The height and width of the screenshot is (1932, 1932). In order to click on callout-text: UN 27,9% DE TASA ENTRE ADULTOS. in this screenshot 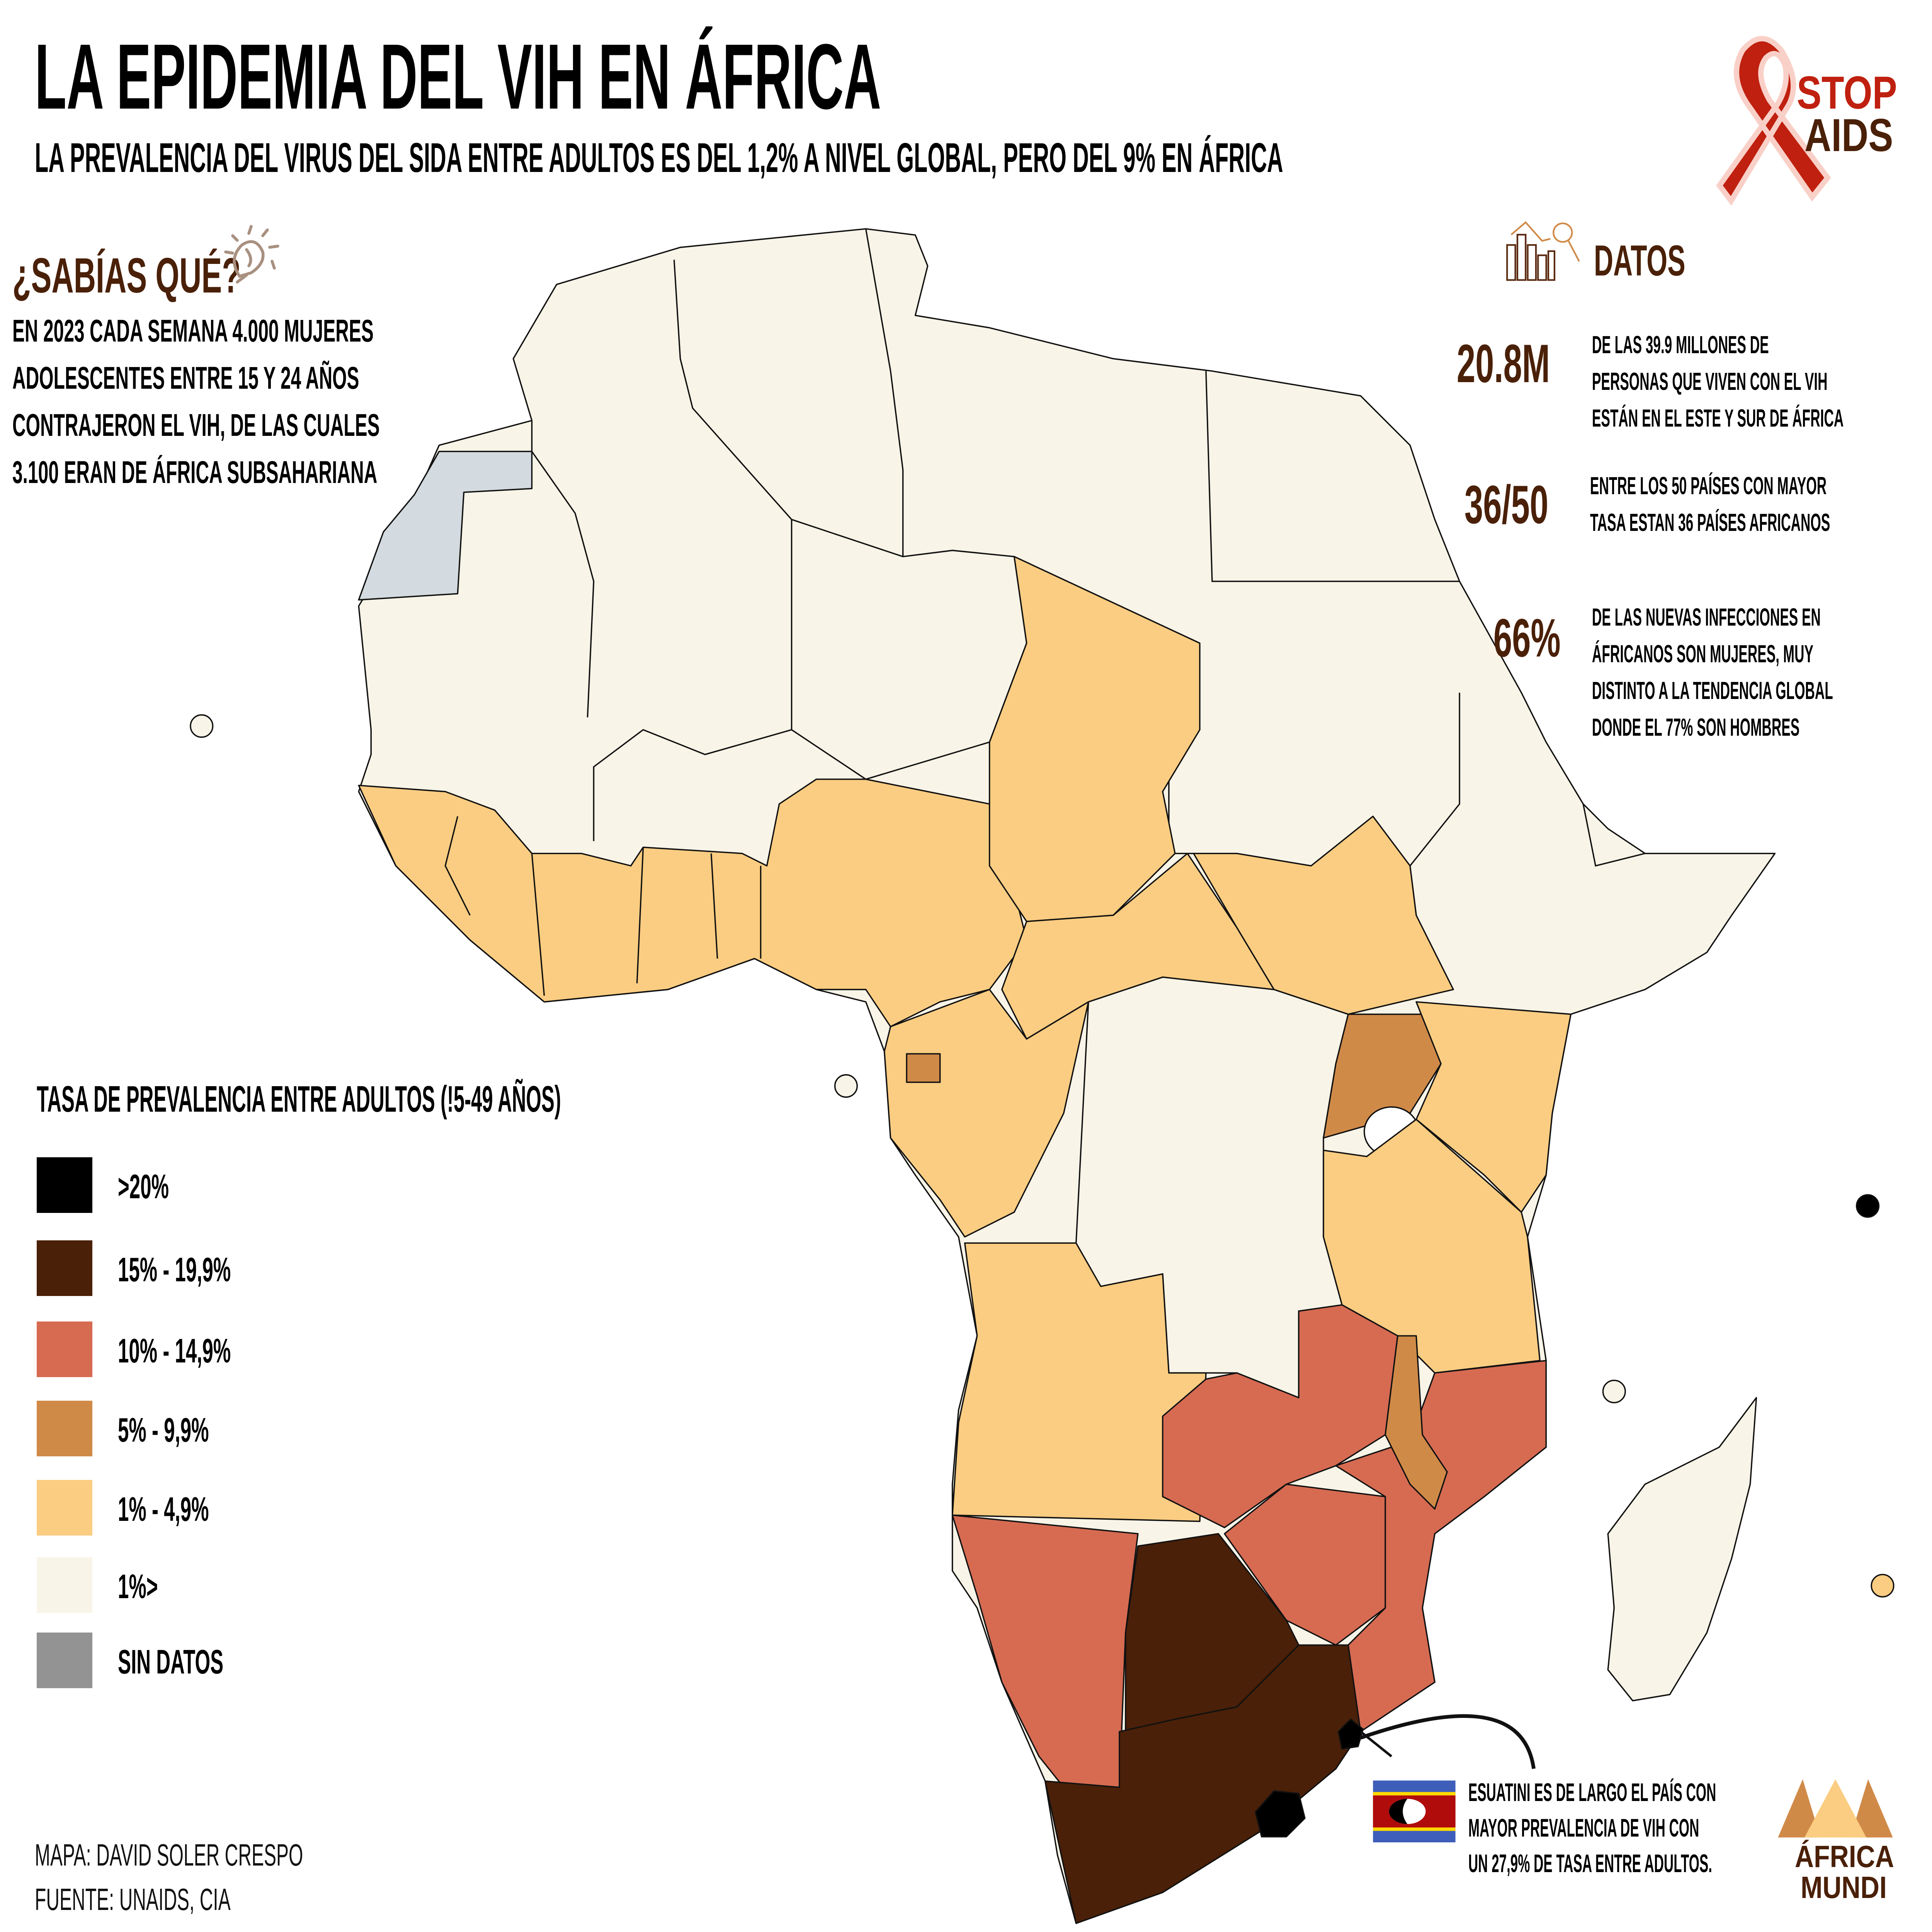, I will do `click(1590, 1864)`.